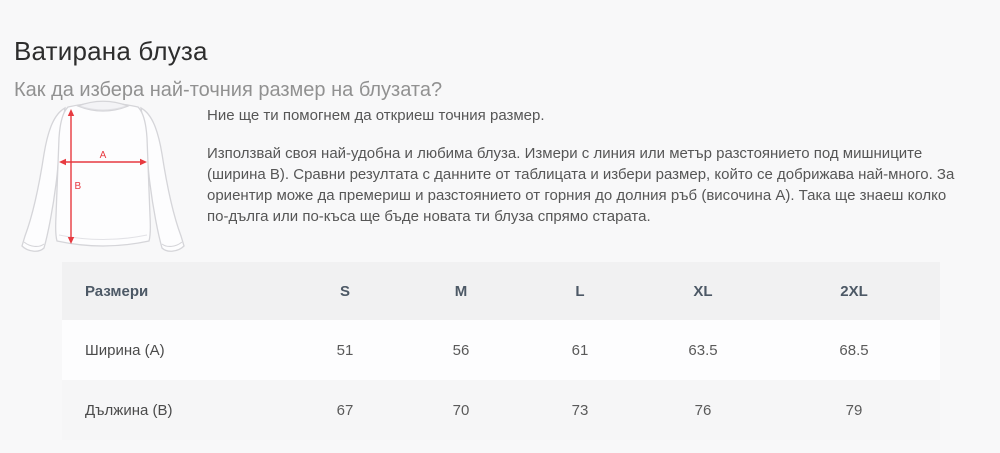 The height and width of the screenshot is (453, 1000). I want to click on width-value-s: 51, so click(345, 350).